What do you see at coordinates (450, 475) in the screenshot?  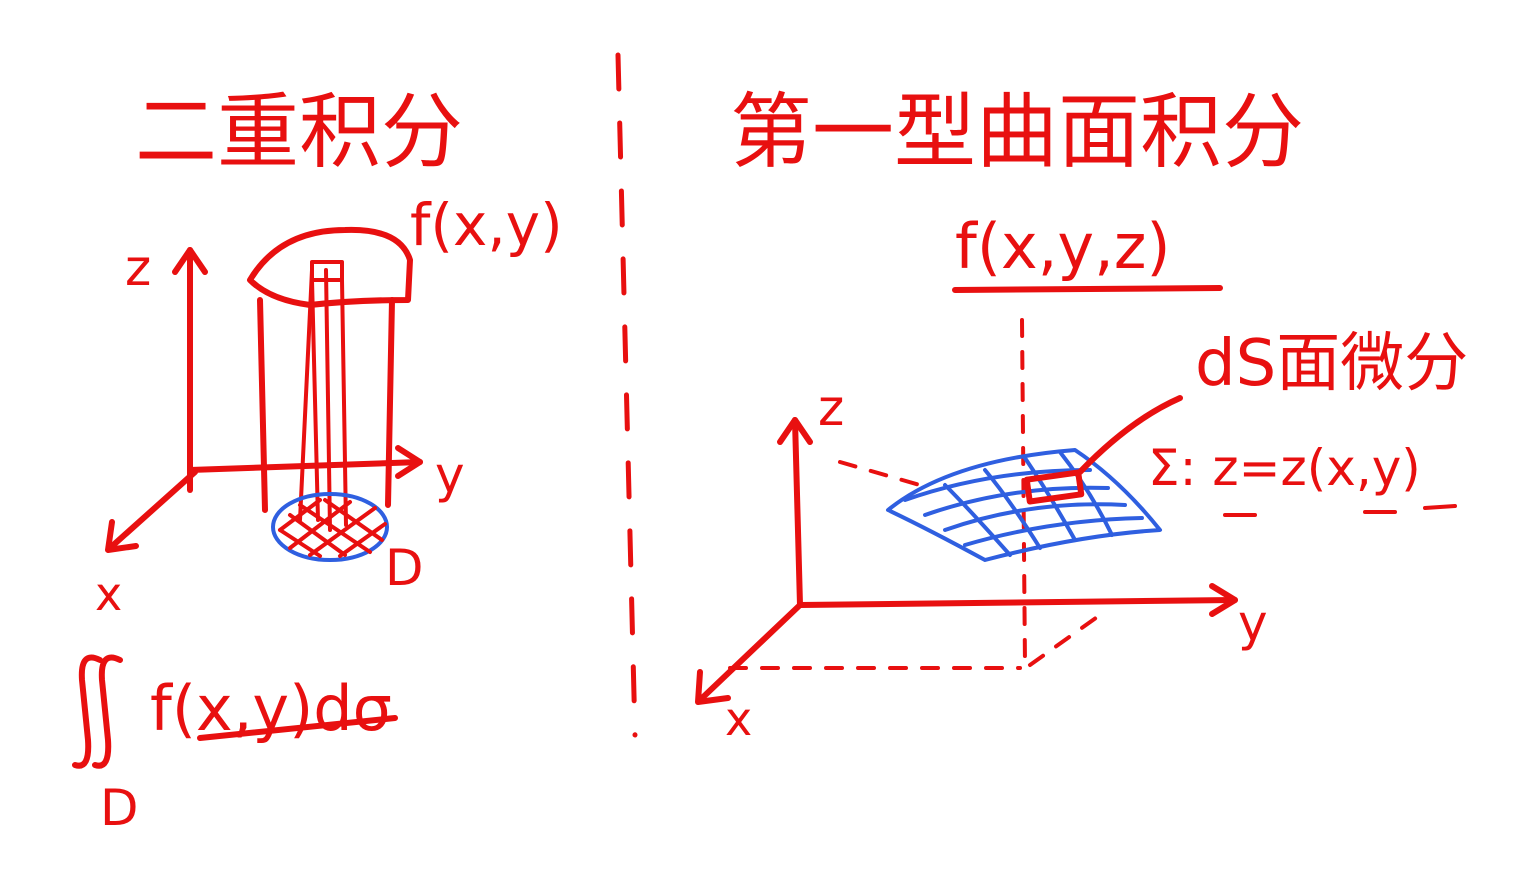 I see `left-axis-y-label: y` at bounding box center [450, 475].